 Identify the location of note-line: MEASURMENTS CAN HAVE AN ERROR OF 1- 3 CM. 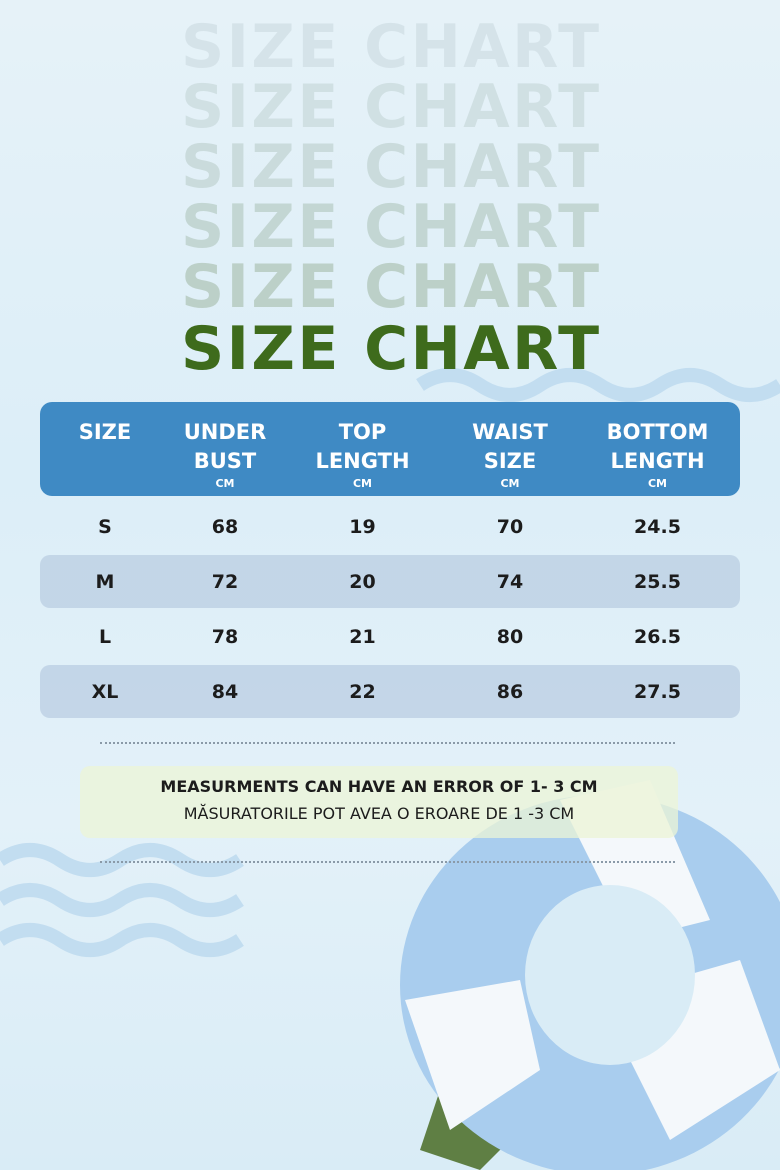
(379, 786).